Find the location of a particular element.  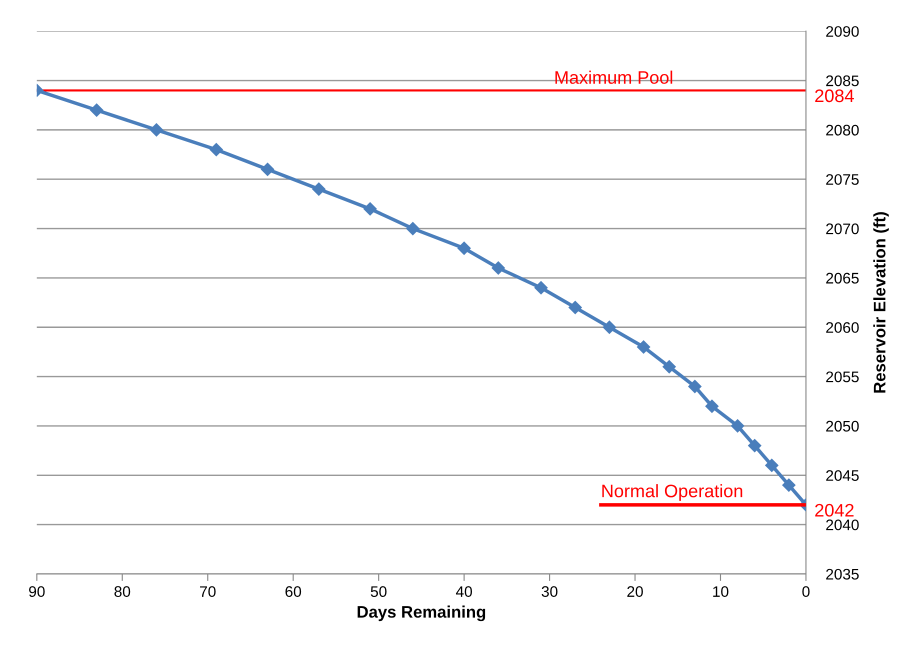

y-tick-label: 2070 is located at coordinates (842, 228).